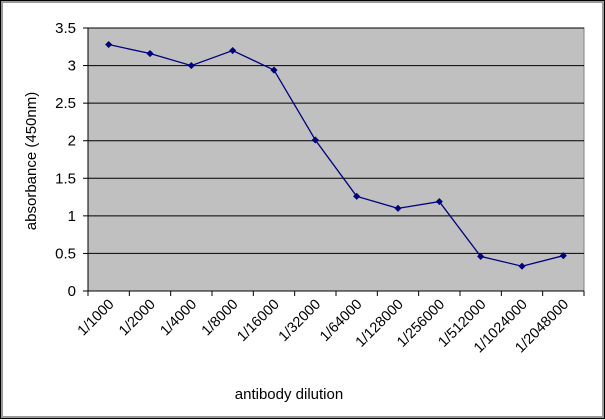 This screenshot has width=605, height=420. What do you see at coordinates (96, 318) in the screenshot?
I see `x-tick-label: 1/1000` at bounding box center [96, 318].